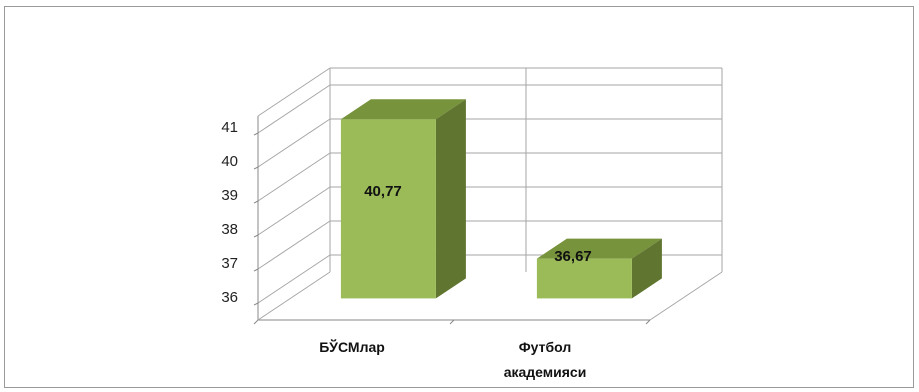  I want to click on chart-data-labels: 40,77 36,67, so click(478, 224).